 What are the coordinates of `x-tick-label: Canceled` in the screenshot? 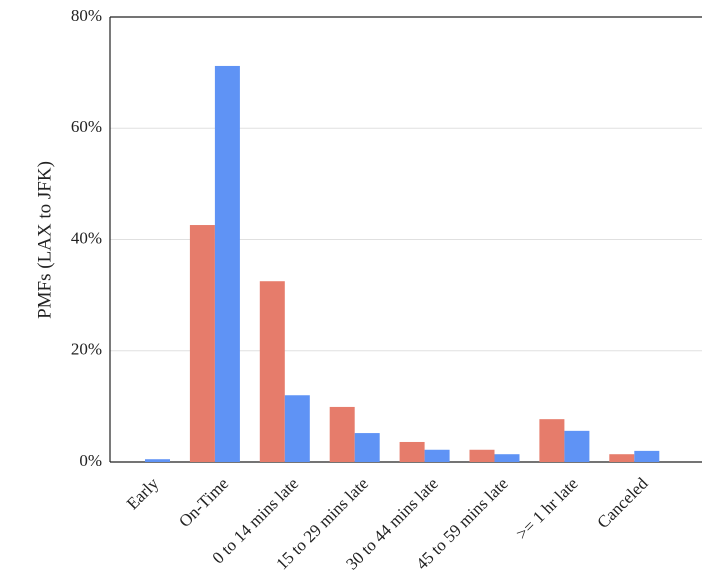 It's located at (622, 503).